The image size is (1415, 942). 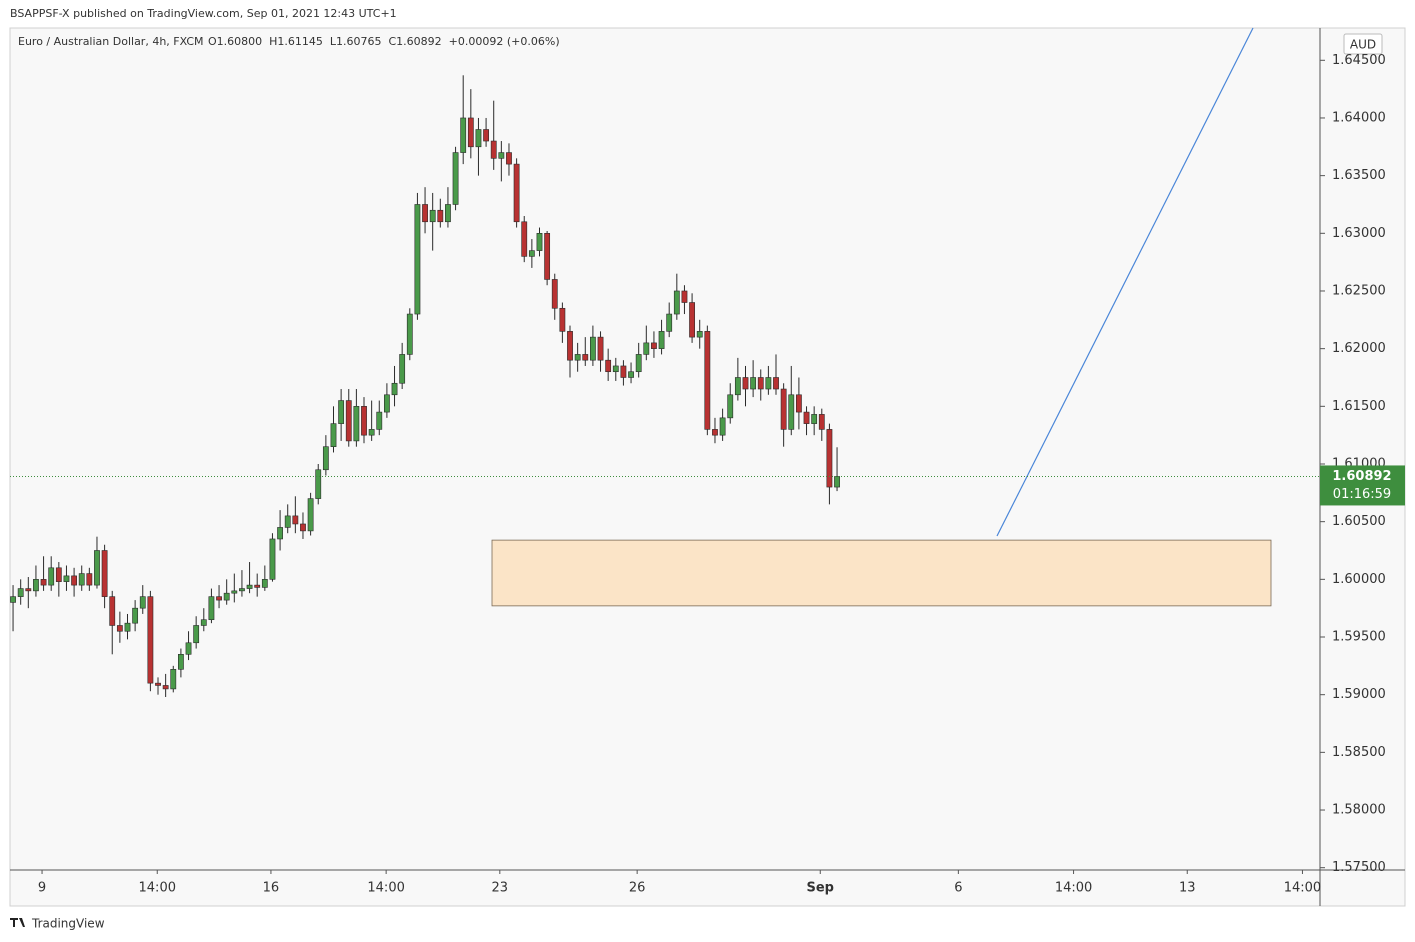 I want to click on x-tick-label: 6, so click(x=958, y=888).